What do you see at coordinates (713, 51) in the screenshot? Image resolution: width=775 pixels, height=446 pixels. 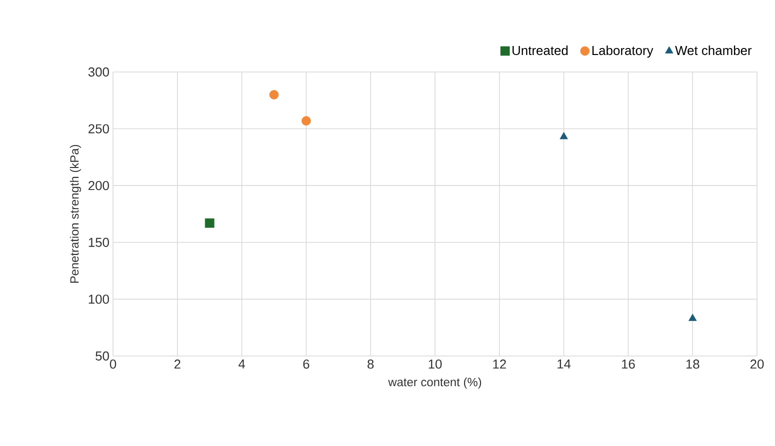 I see `legend-label: Wet chamber` at bounding box center [713, 51].